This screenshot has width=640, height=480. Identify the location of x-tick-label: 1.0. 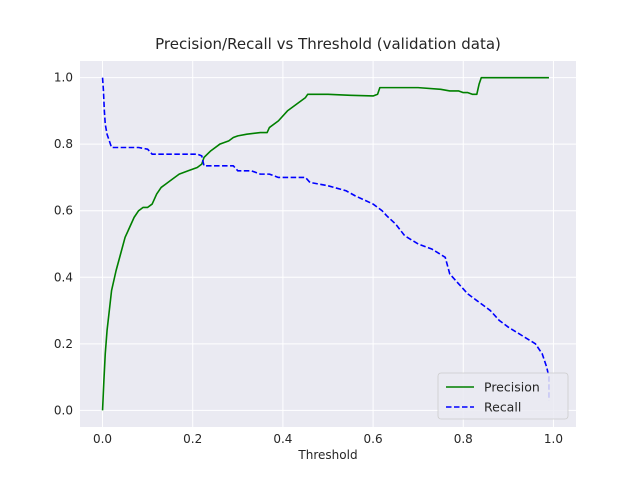
(553, 439).